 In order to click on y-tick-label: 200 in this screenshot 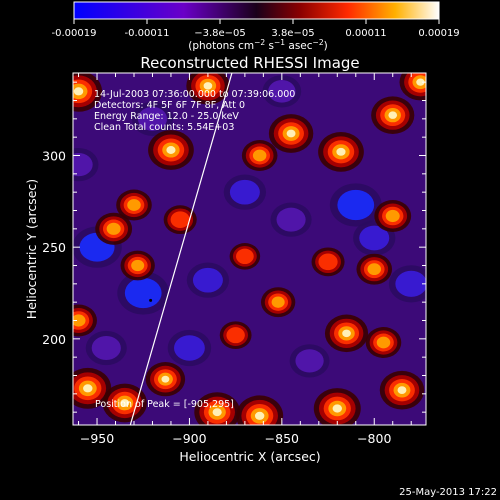, I will do `click(54, 339)`.